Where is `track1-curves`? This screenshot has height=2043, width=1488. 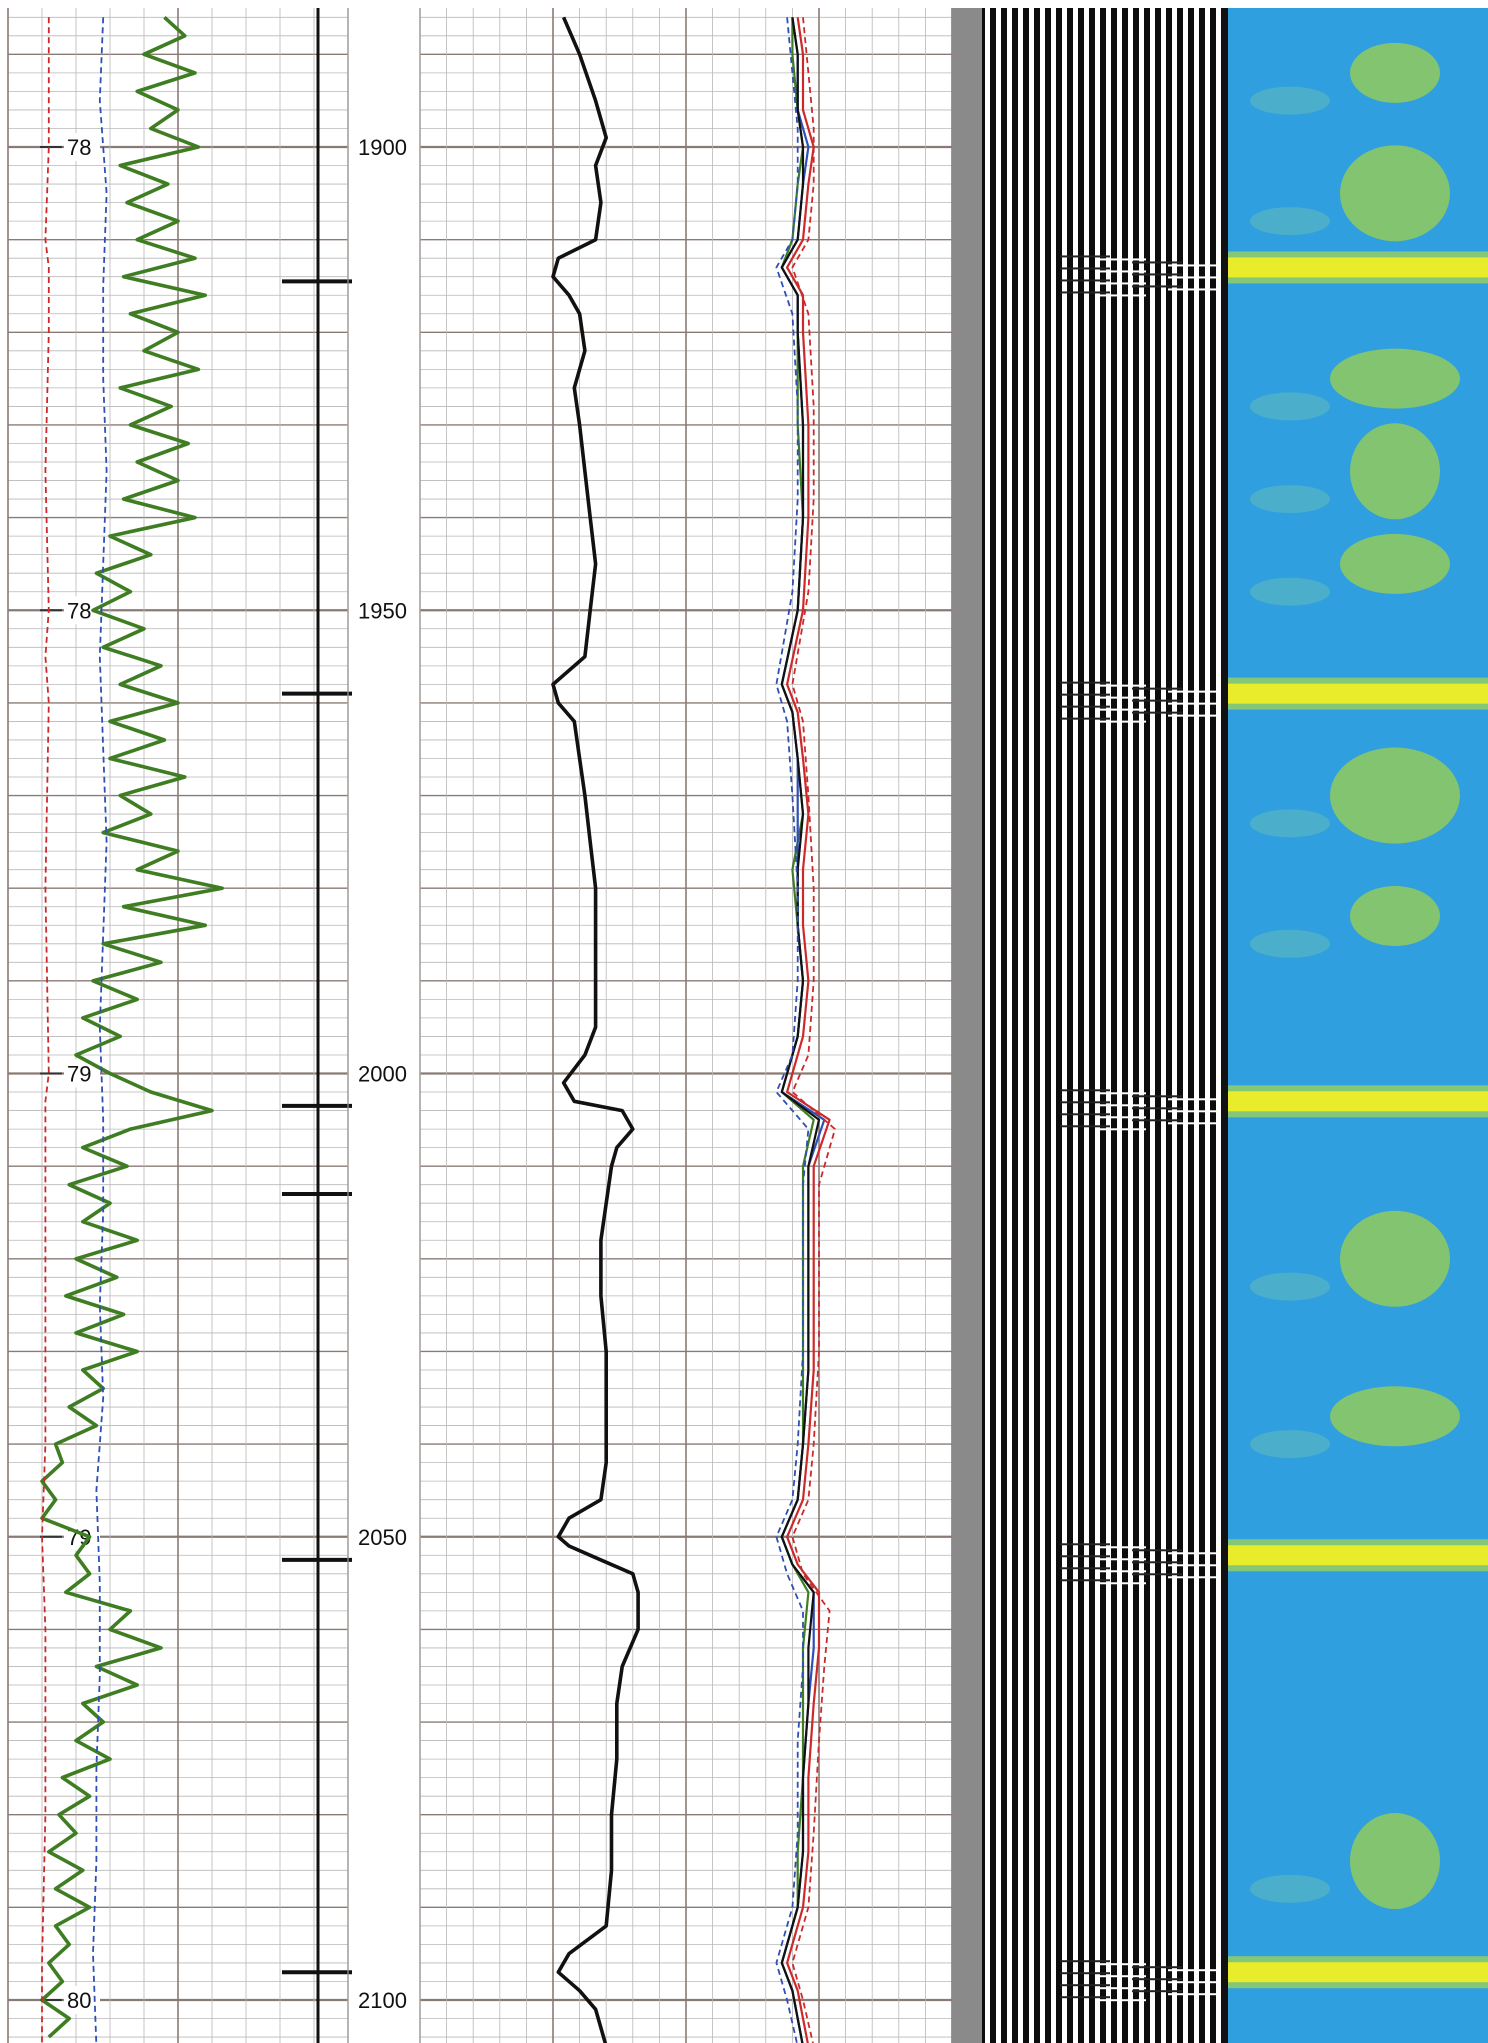
track1-curves is located at coordinates (132, 1029).